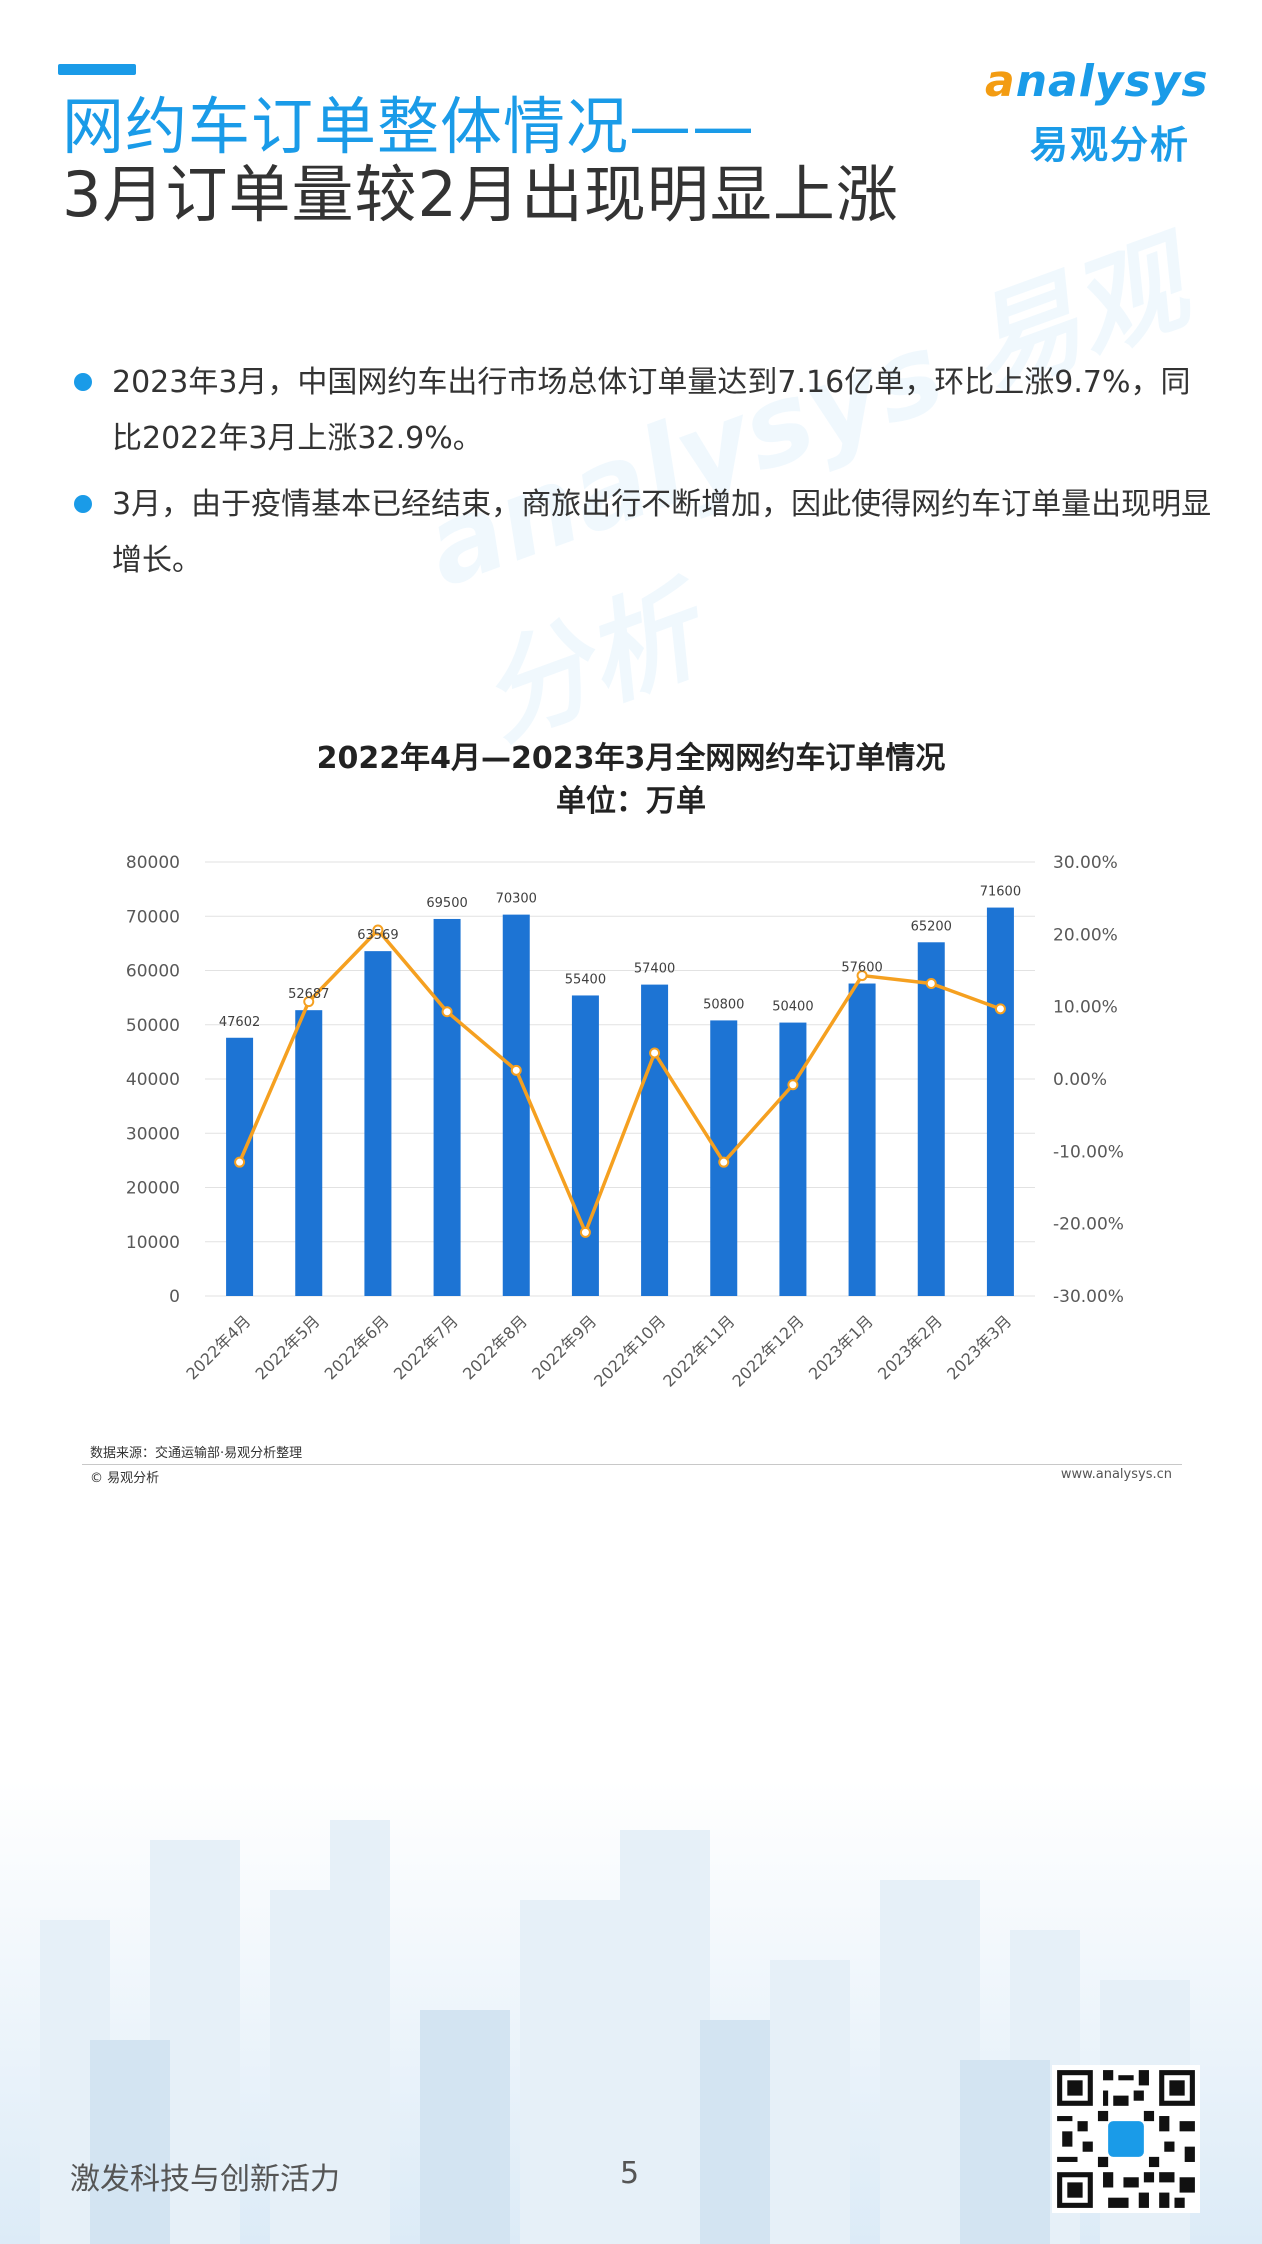 This screenshot has height=2244, width=1262. Describe the element at coordinates (1110, 145) in the screenshot. I see `logo-cn: 易观分析` at that location.